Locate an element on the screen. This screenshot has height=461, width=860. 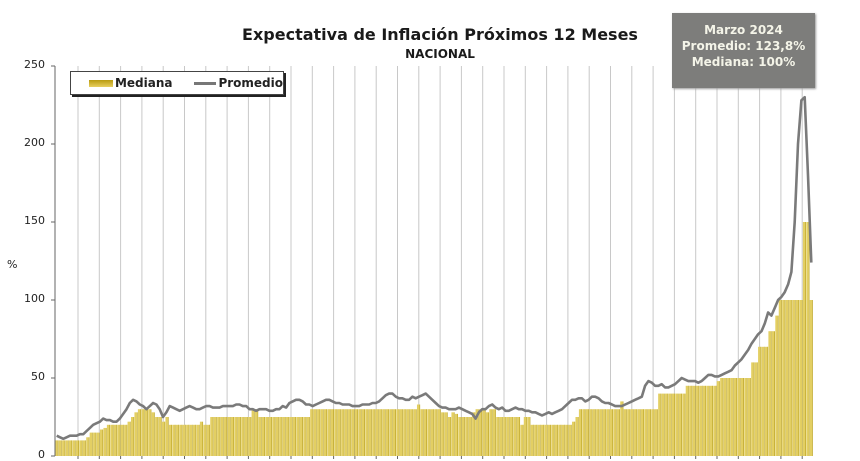
y-tick-150: 150 is located at coordinates (34, 220).